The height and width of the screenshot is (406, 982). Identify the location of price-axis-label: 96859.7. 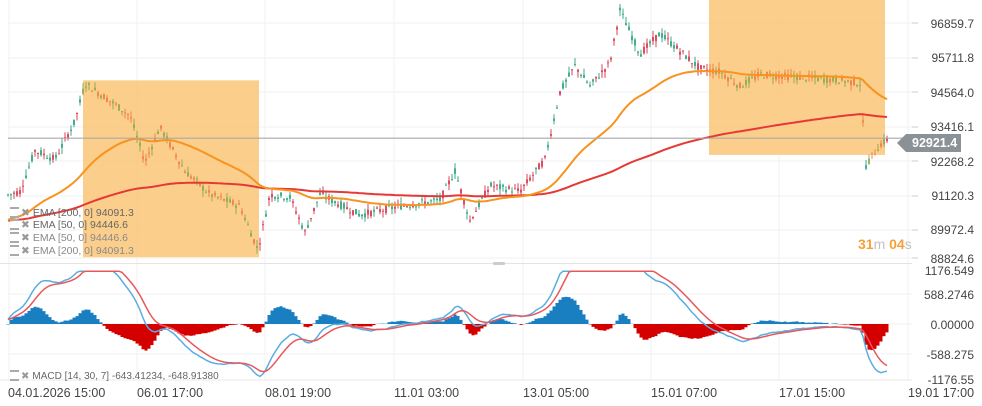
(952, 24).